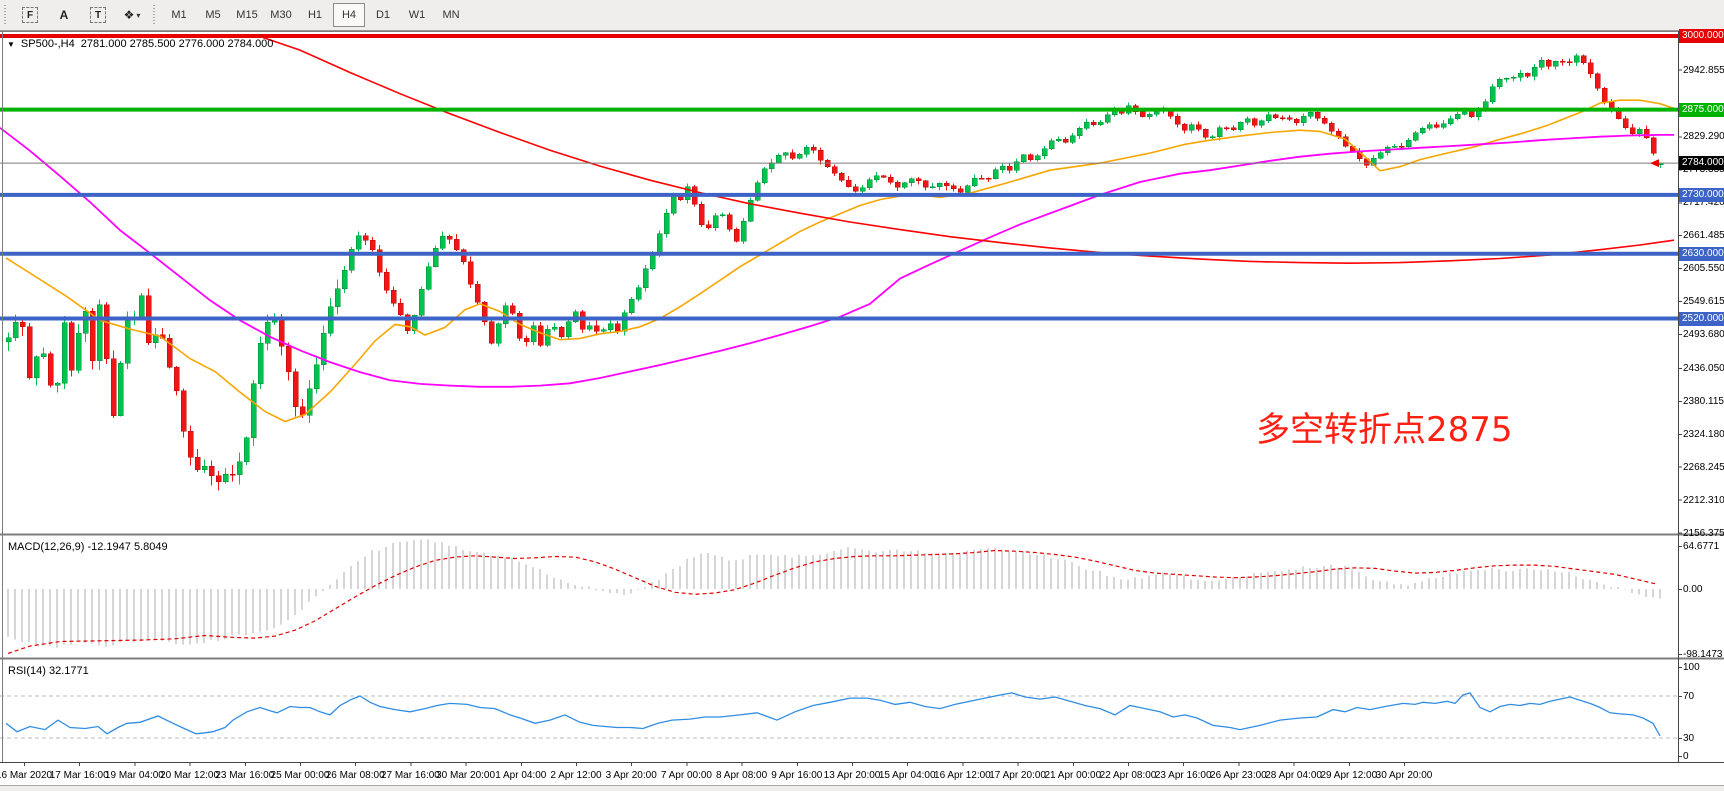 Image resolution: width=1724 pixels, height=791 pixels. Describe the element at coordinates (1691, 667) in the screenshot. I see `rsi-tick-label: 100` at that location.